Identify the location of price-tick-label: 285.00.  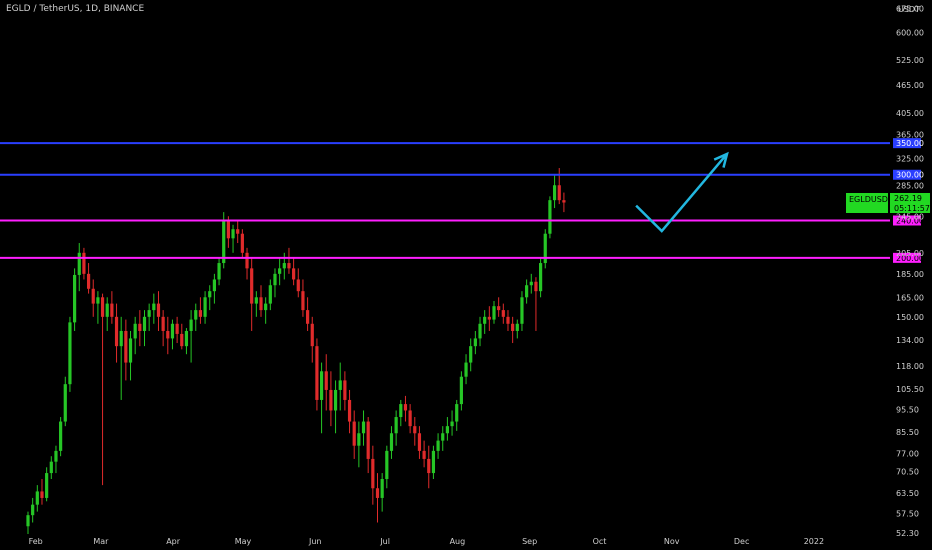
(910, 185).